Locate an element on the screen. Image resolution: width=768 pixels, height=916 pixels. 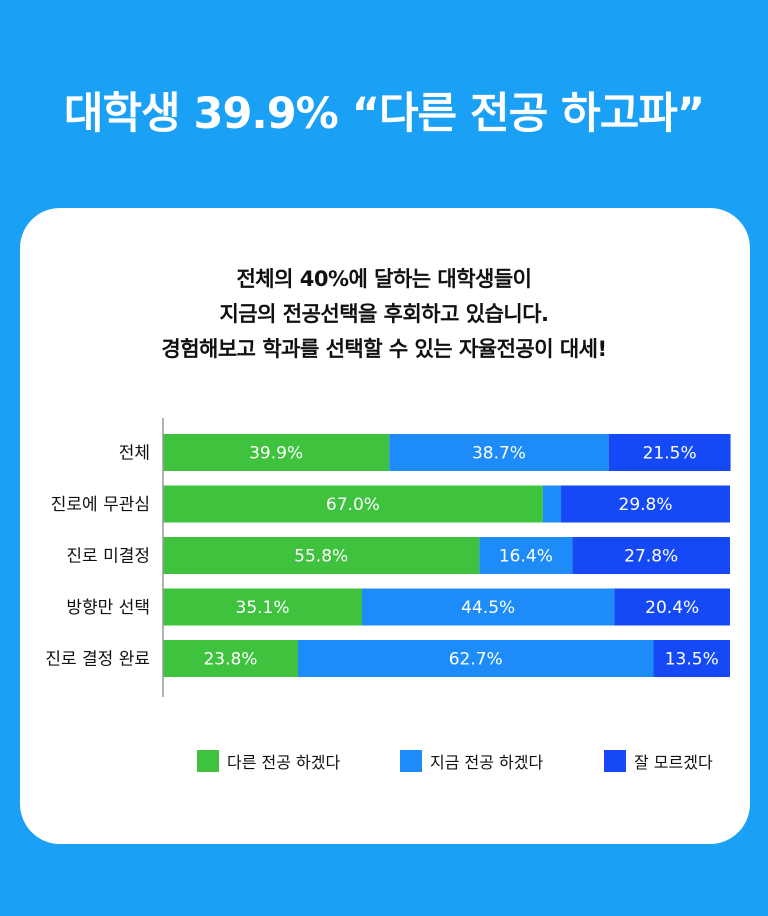
data-label: 44.5% is located at coordinates (488, 608).